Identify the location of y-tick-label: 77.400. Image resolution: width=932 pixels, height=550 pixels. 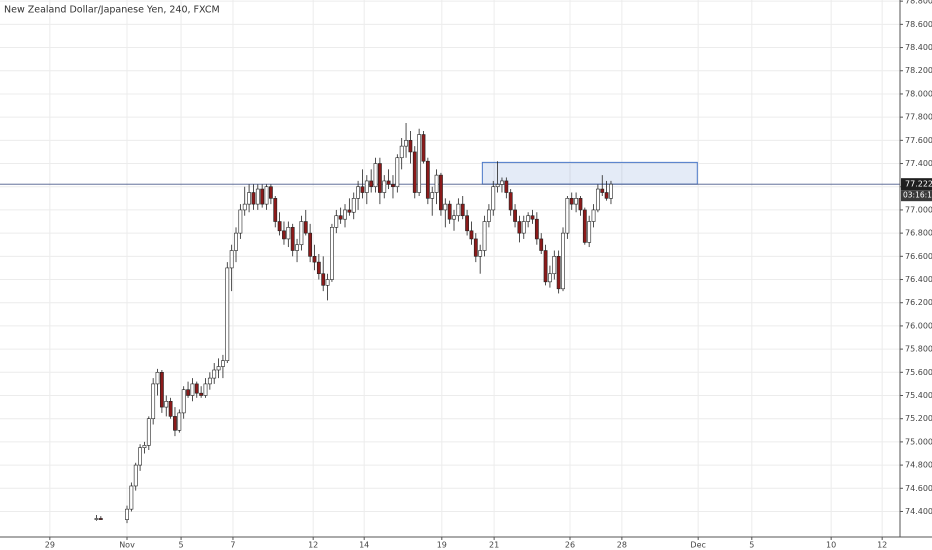
(918, 163).